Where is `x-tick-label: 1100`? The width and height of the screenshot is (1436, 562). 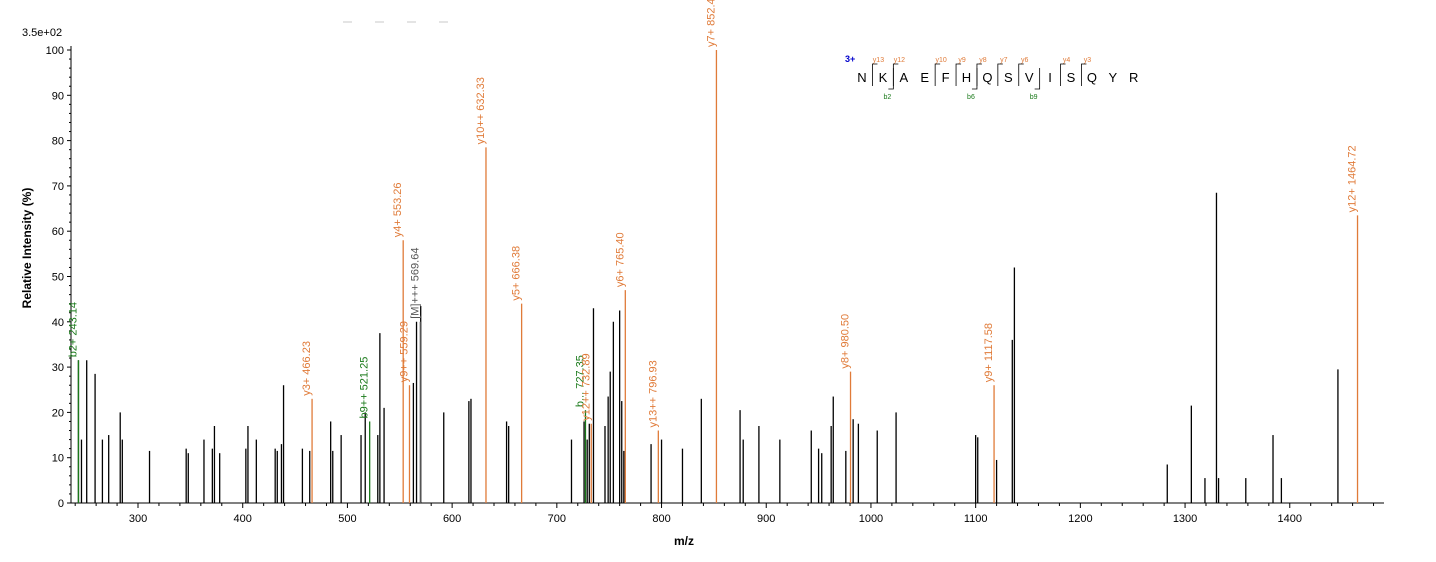 x-tick-label: 1100 is located at coordinates (976, 519).